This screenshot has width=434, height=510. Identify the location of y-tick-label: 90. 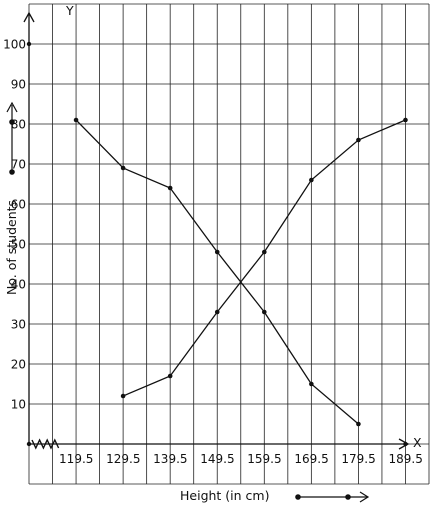
(18, 85).